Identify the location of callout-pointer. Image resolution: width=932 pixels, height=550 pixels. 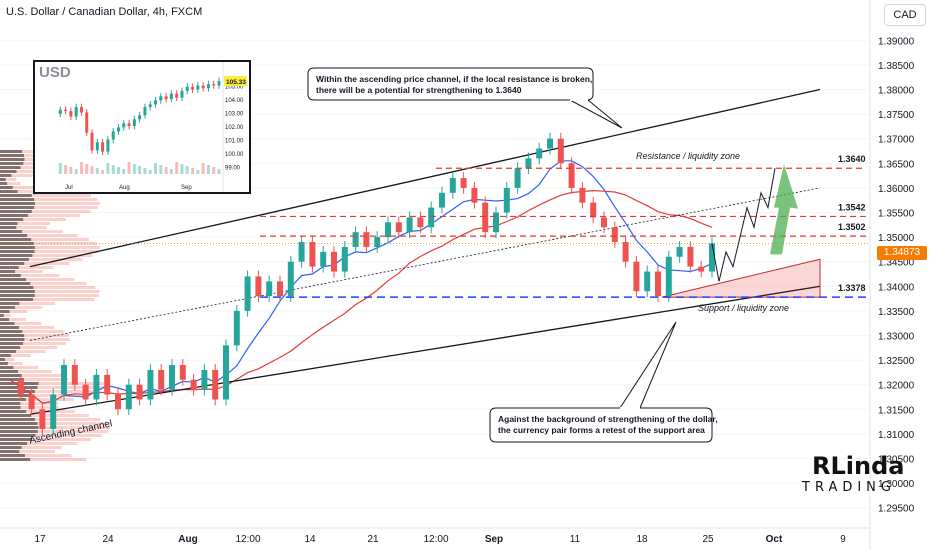
(648, 365).